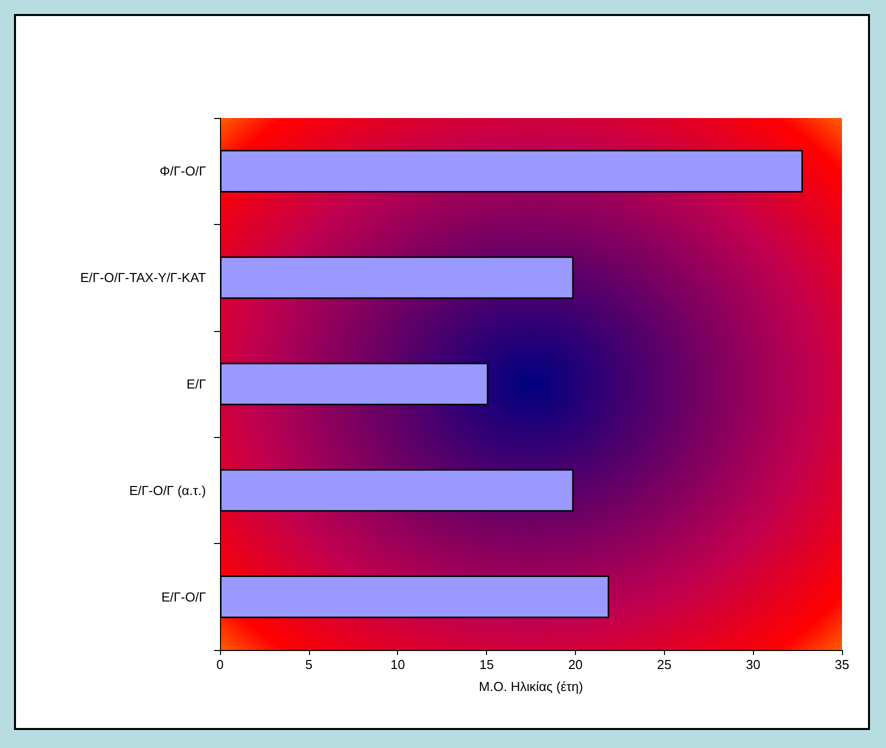 The height and width of the screenshot is (748, 886). I want to click on x-tick-label: 30, so click(753, 664).